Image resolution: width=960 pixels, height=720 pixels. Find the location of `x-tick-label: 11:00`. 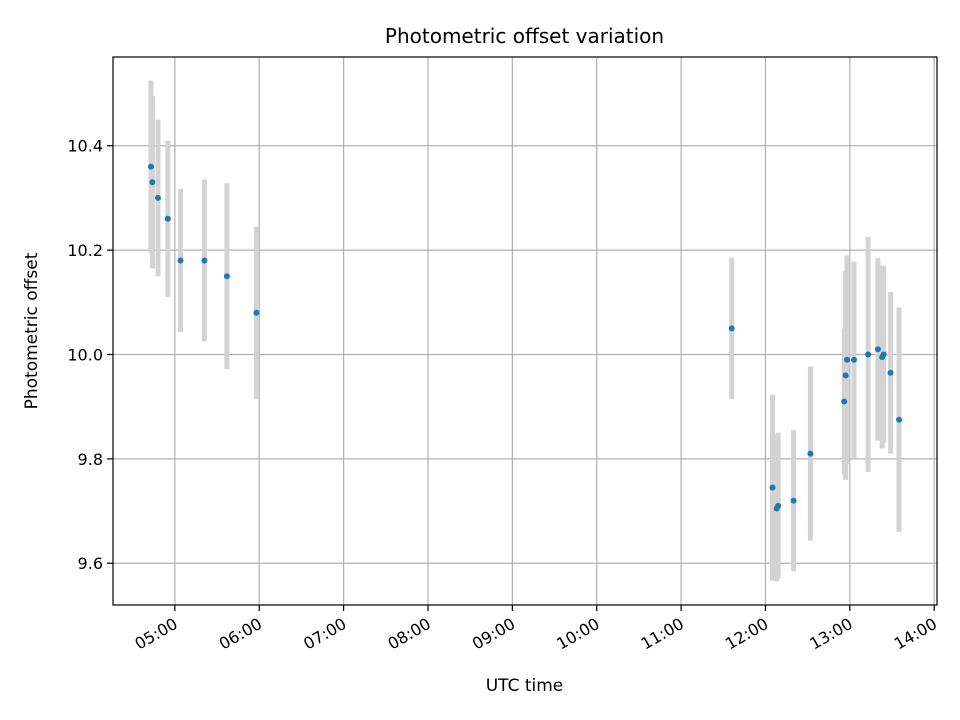

x-tick-label: 11:00 is located at coordinates (662, 634).